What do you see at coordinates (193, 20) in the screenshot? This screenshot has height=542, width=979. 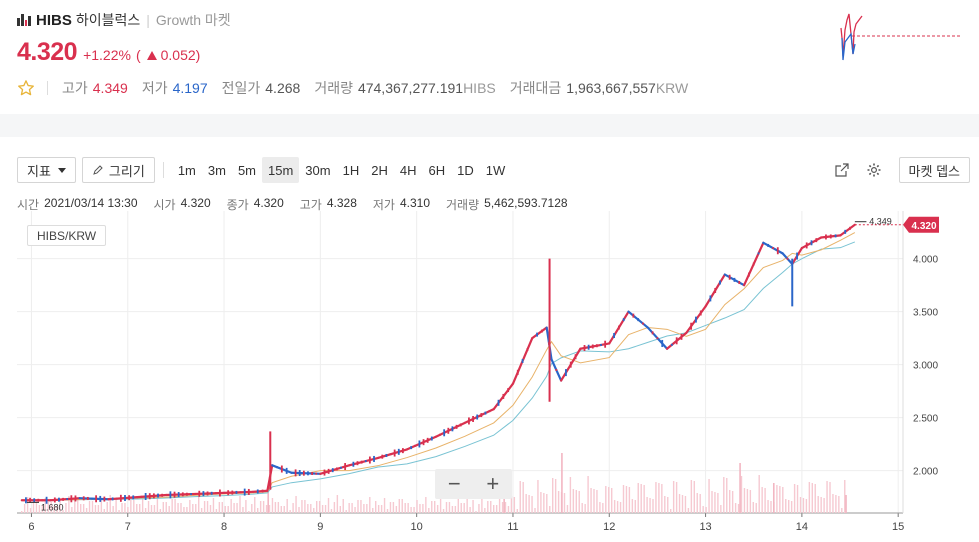 I see `market-name: Growth 마켓` at bounding box center [193, 20].